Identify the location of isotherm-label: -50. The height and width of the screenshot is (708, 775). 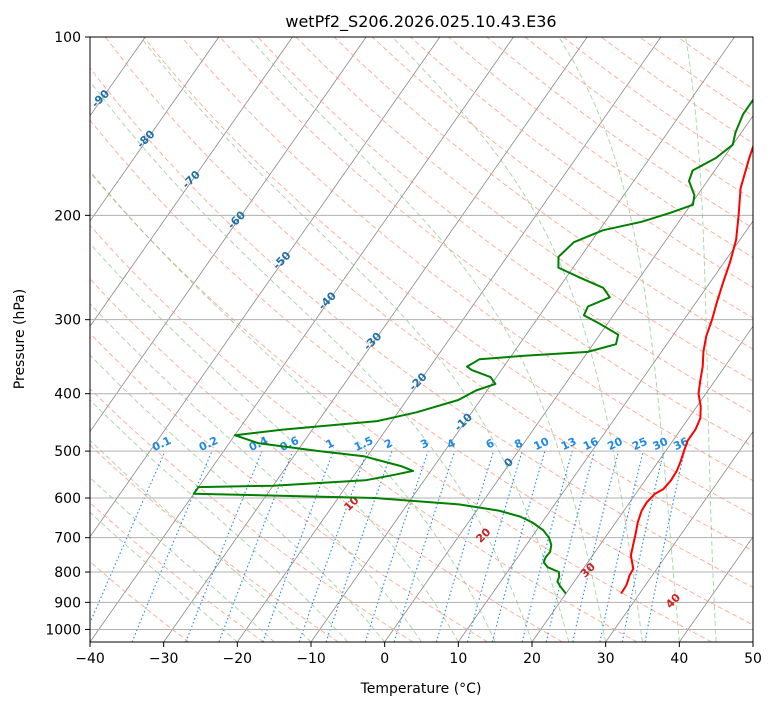
(281, 260).